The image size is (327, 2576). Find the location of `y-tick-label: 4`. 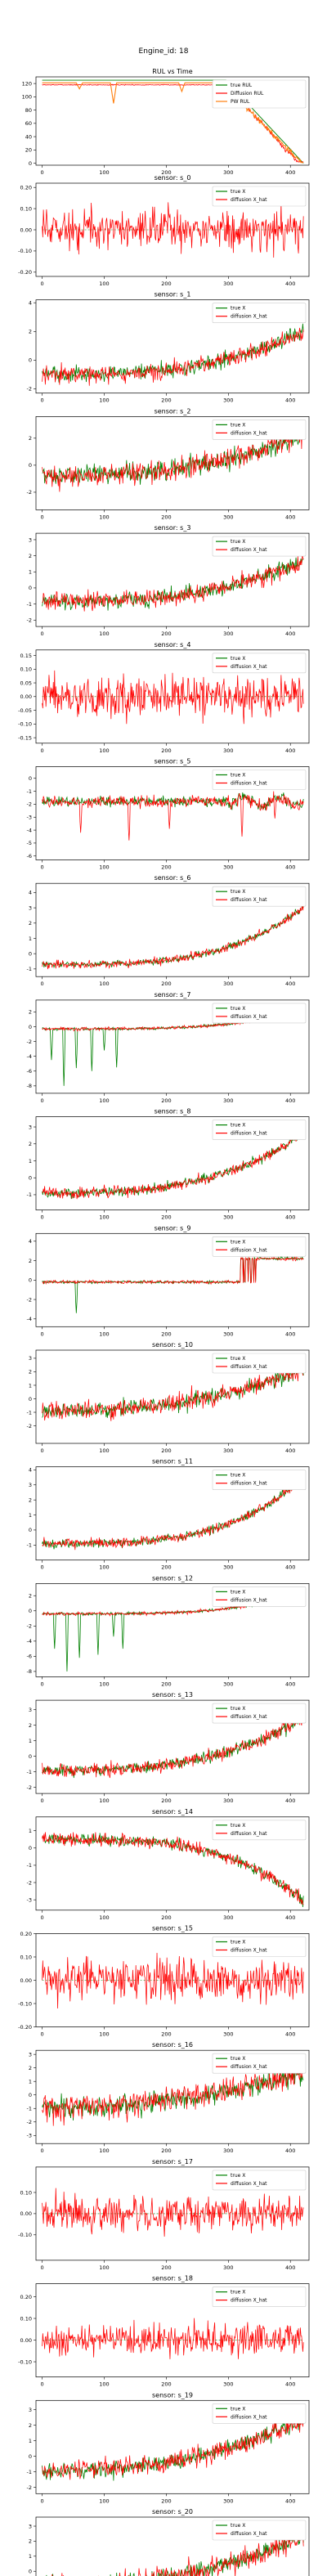

y-tick-label: 4 is located at coordinates (30, 1470).